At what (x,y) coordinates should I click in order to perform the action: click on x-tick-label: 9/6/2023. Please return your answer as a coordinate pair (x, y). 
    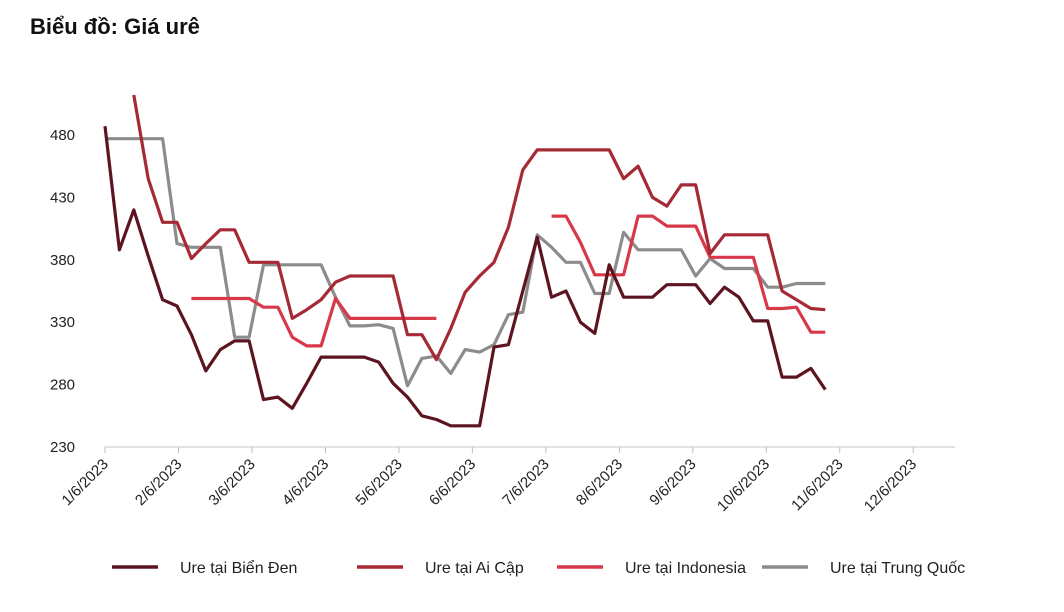
    Looking at the image, I should click on (672, 482).